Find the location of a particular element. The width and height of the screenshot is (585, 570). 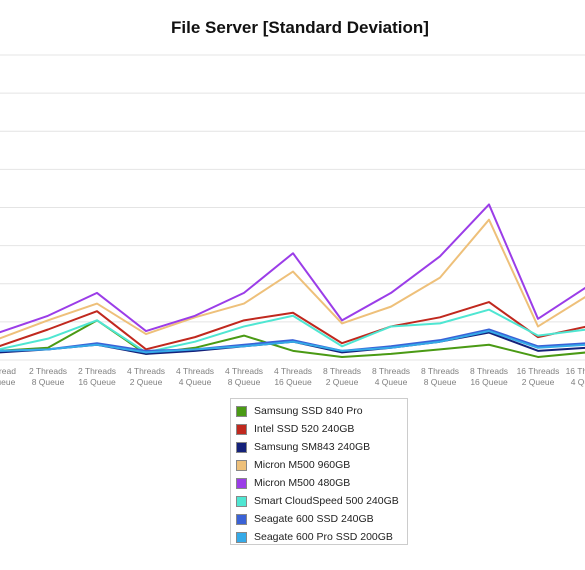

legend-item: Micron M500 960GB is located at coordinates (321, 465).